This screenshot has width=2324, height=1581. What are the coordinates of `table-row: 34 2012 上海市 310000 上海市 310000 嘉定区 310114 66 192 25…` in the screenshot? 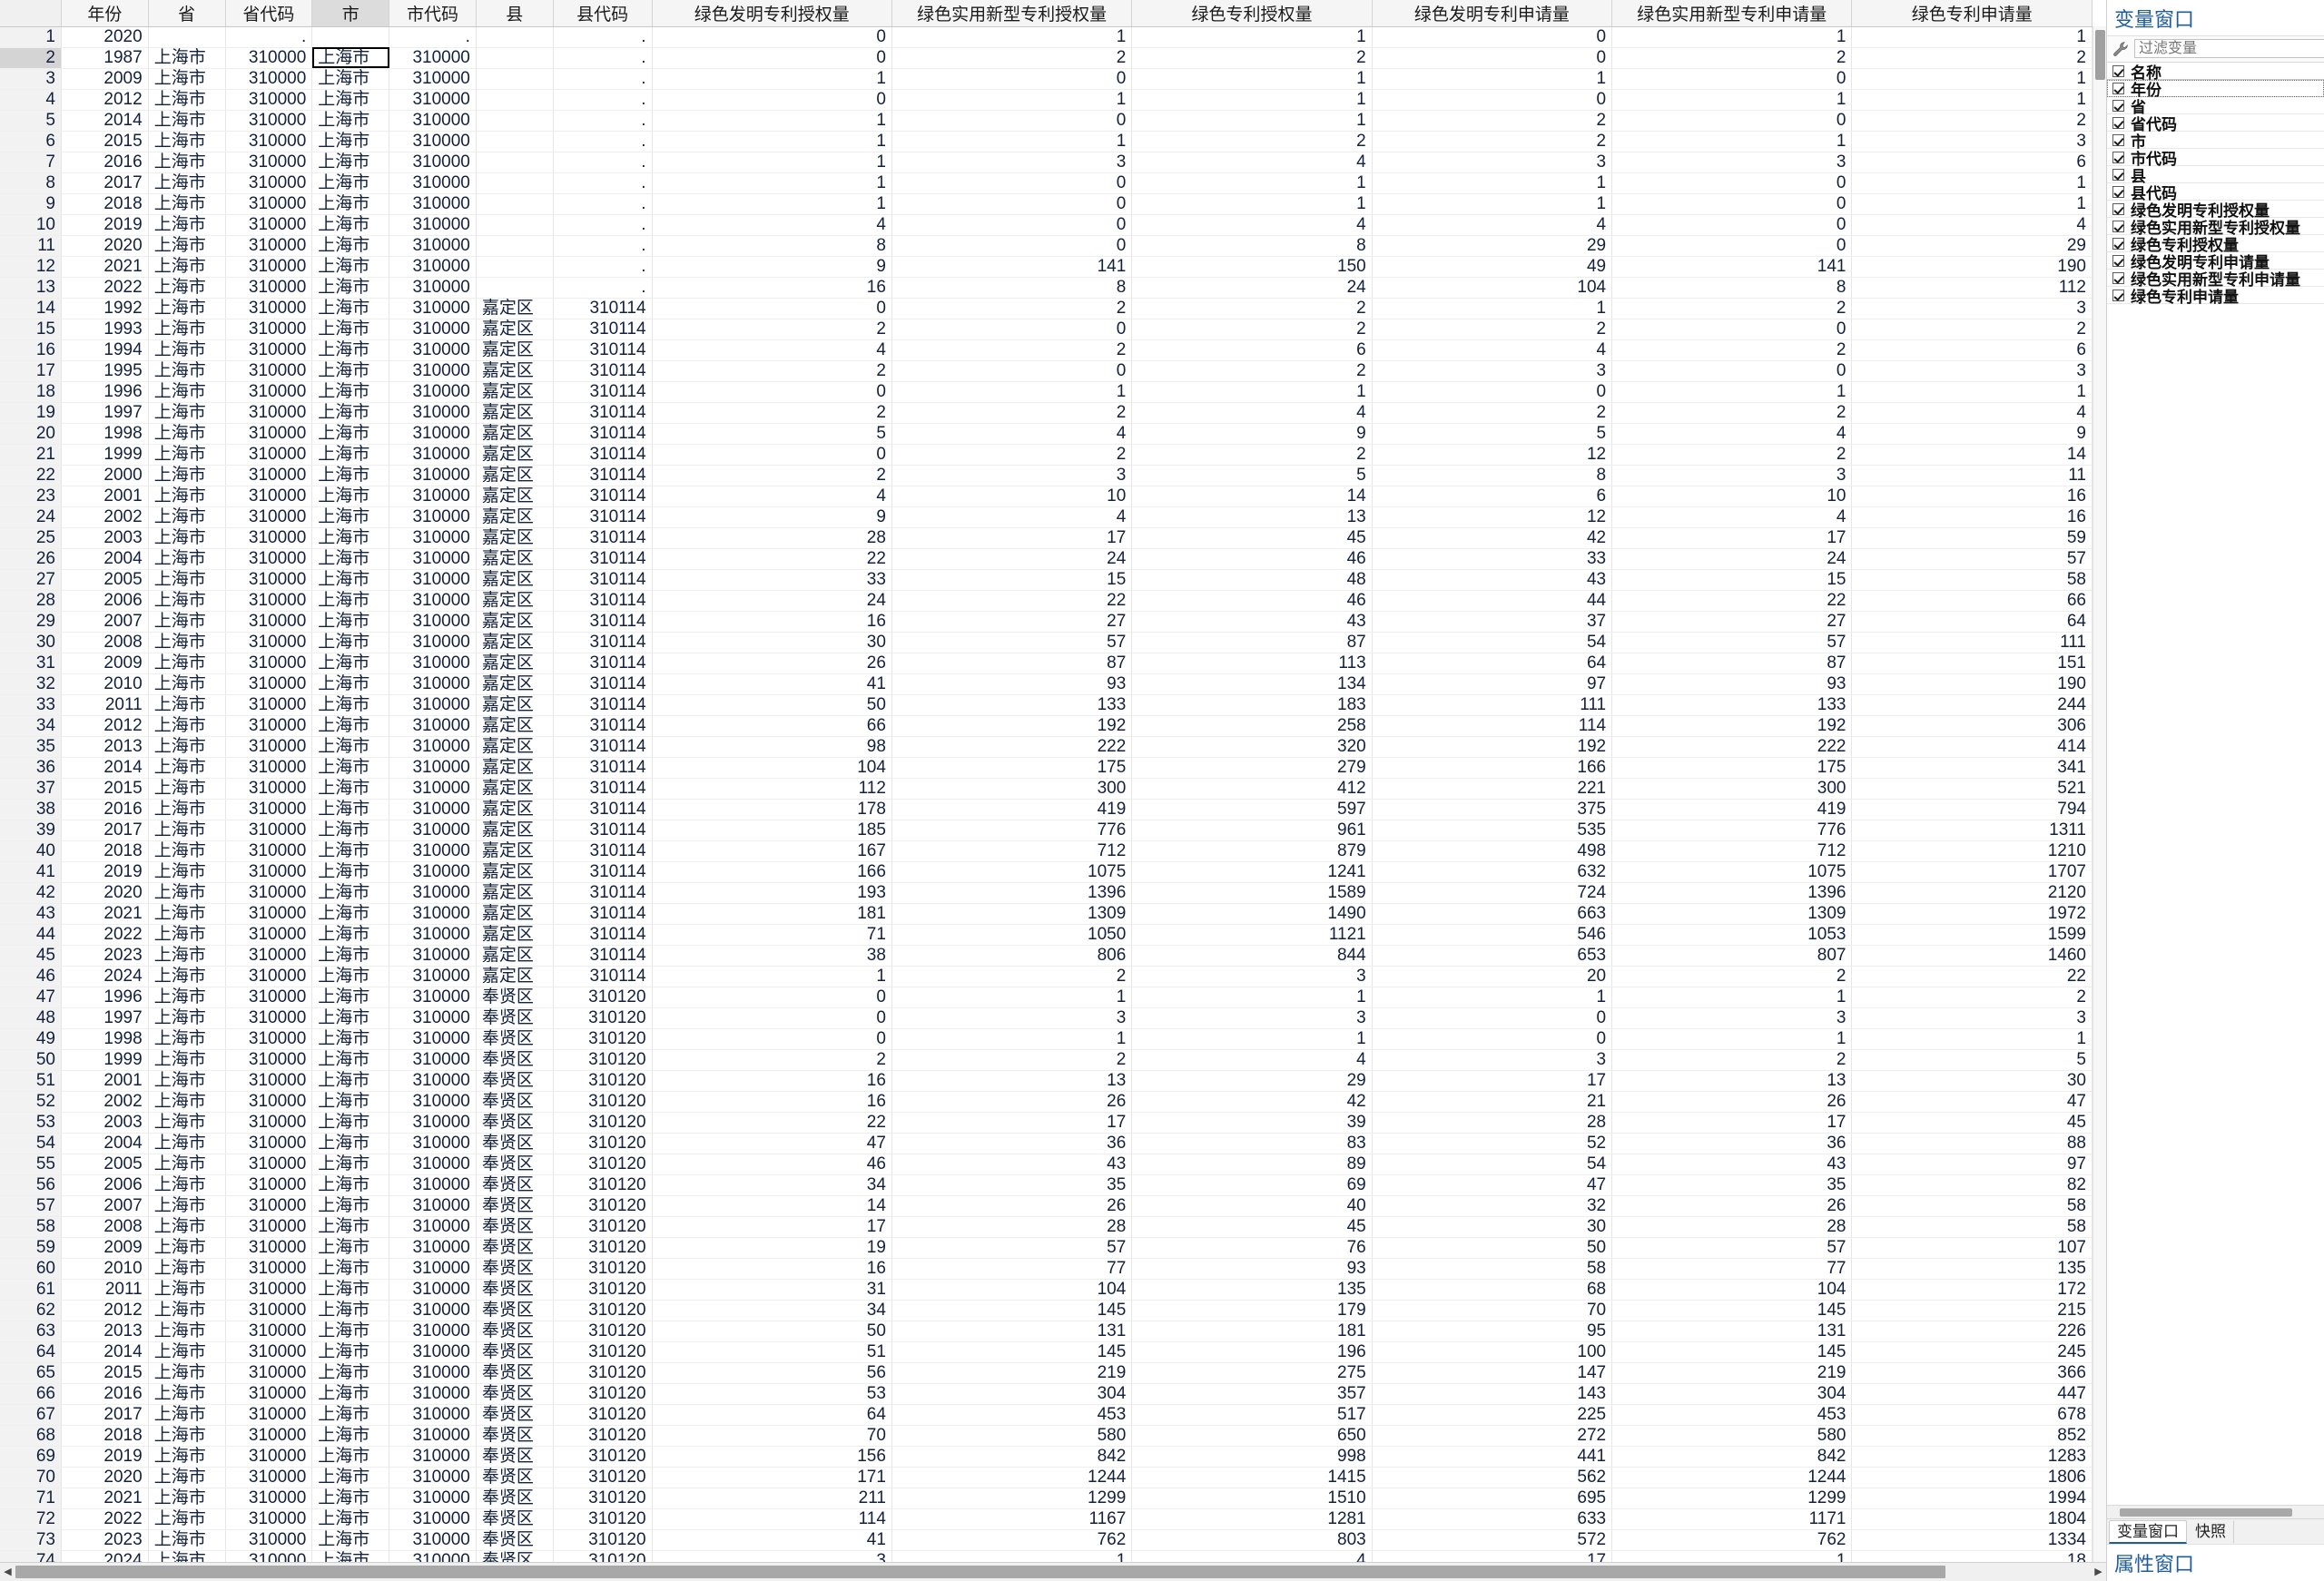 It's located at (1046, 726).